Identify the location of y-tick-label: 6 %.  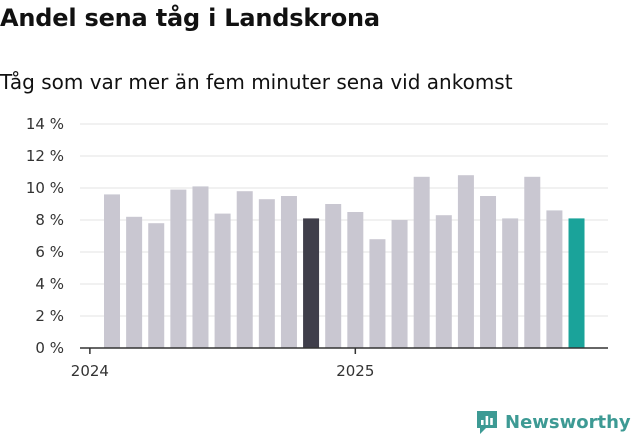
(49, 252).